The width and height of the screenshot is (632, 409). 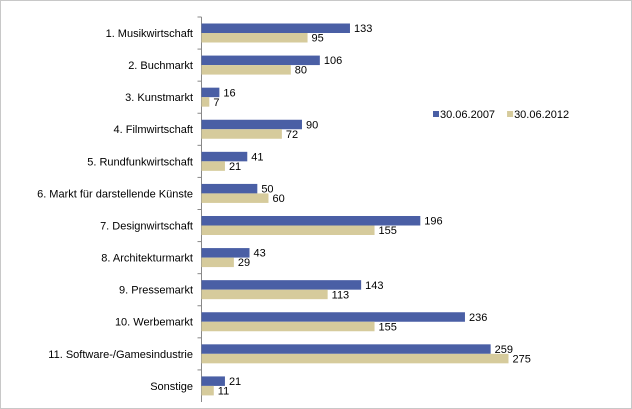 What do you see at coordinates (216, 103) in the screenshot?
I see `value-label: 7` at bounding box center [216, 103].